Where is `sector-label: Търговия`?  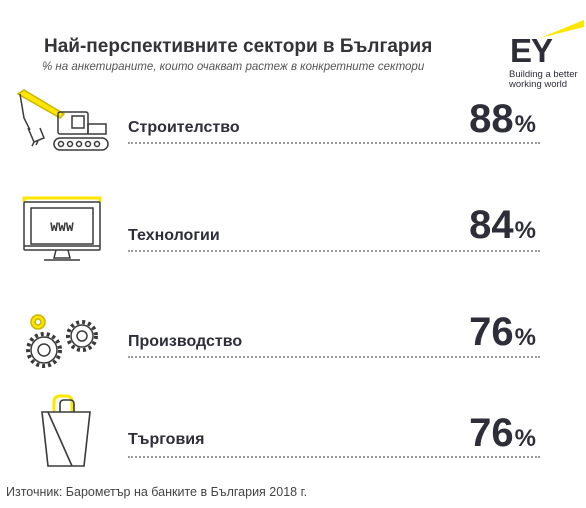
sector-label: Търговия is located at coordinates (166, 439).